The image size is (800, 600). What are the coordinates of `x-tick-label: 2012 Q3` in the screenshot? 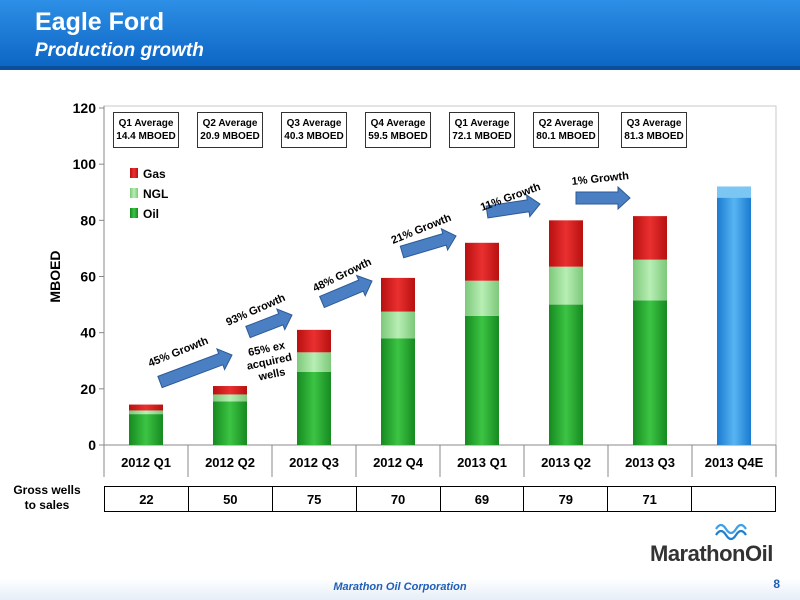 It's located at (314, 462).